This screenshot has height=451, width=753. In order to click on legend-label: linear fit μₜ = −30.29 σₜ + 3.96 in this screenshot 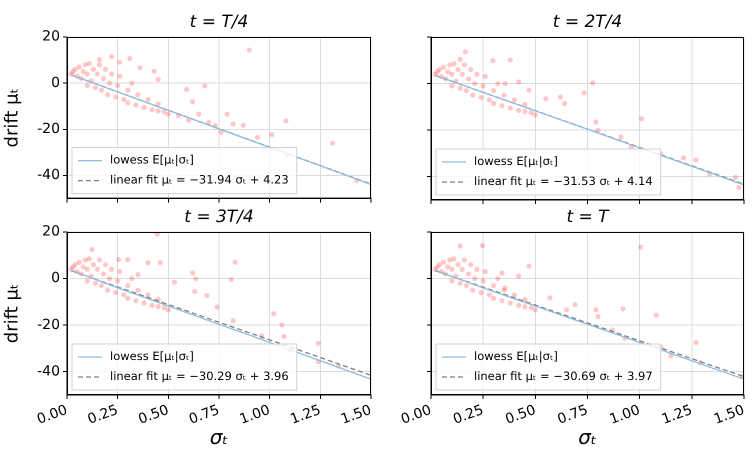, I will do `click(199, 375)`.